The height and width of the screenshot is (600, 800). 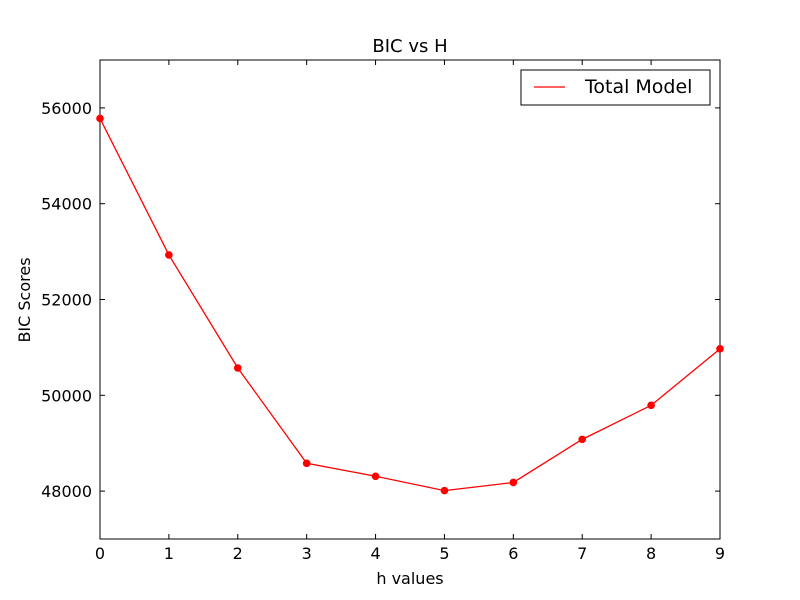 I want to click on x-tick-label: 7, so click(x=582, y=553).